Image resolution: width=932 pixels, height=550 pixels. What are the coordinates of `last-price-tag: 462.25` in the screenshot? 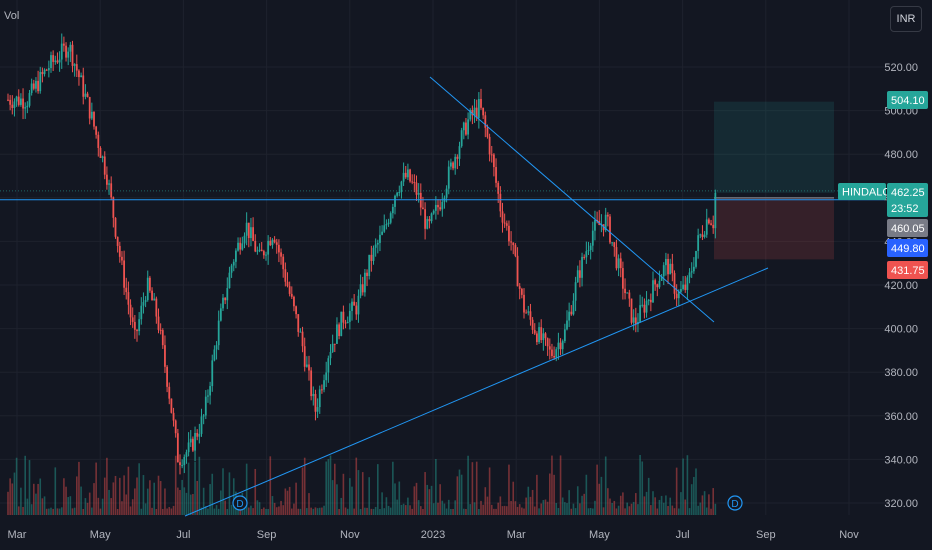 It's located at (908, 193).